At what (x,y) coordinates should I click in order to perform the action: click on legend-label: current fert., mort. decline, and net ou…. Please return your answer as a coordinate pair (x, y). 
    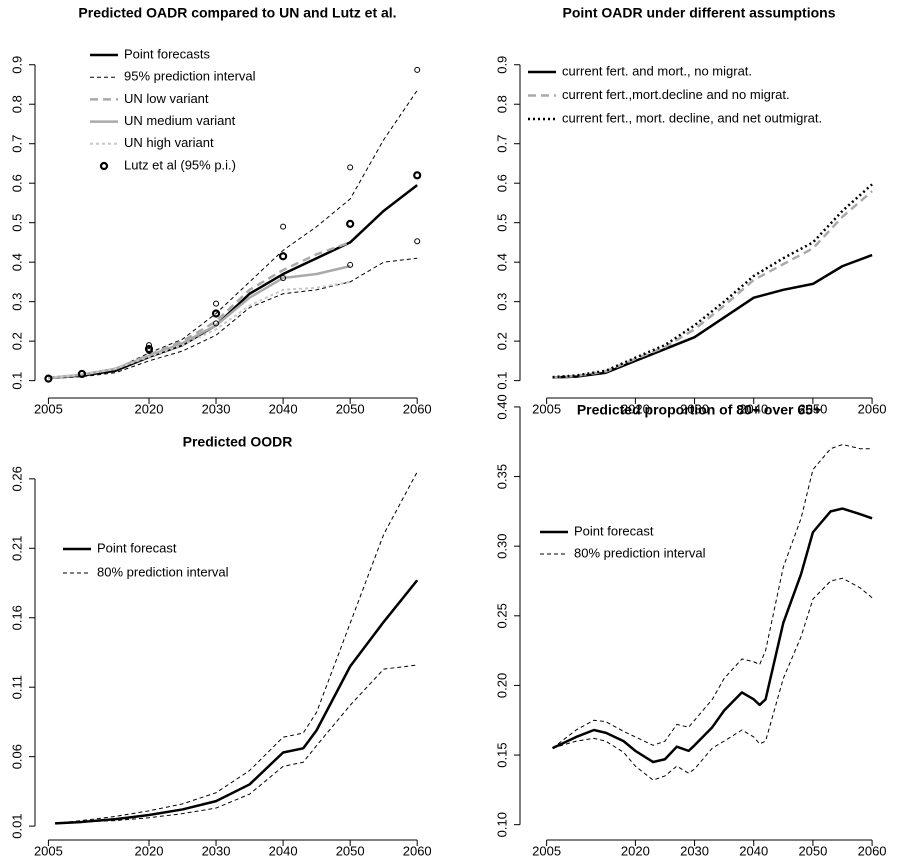
    Looking at the image, I should click on (692, 117).